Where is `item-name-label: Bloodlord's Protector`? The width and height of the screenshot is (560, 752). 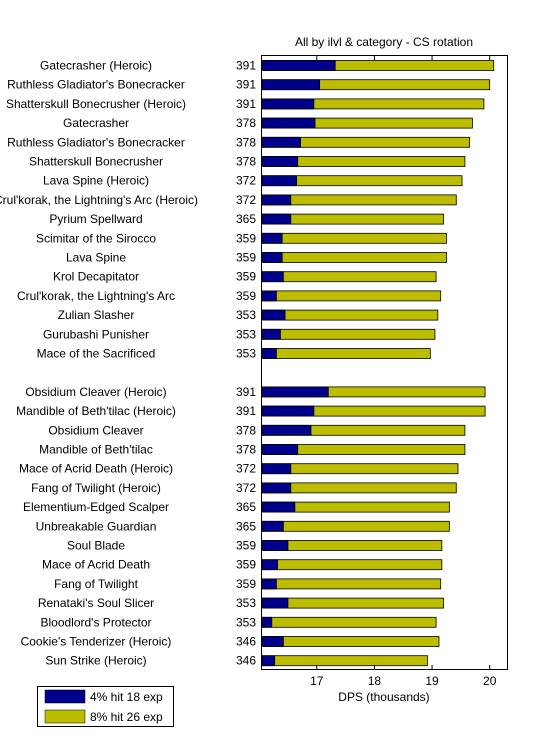 item-name-label: Bloodlord's Protector is located at coordinates (95, 622).